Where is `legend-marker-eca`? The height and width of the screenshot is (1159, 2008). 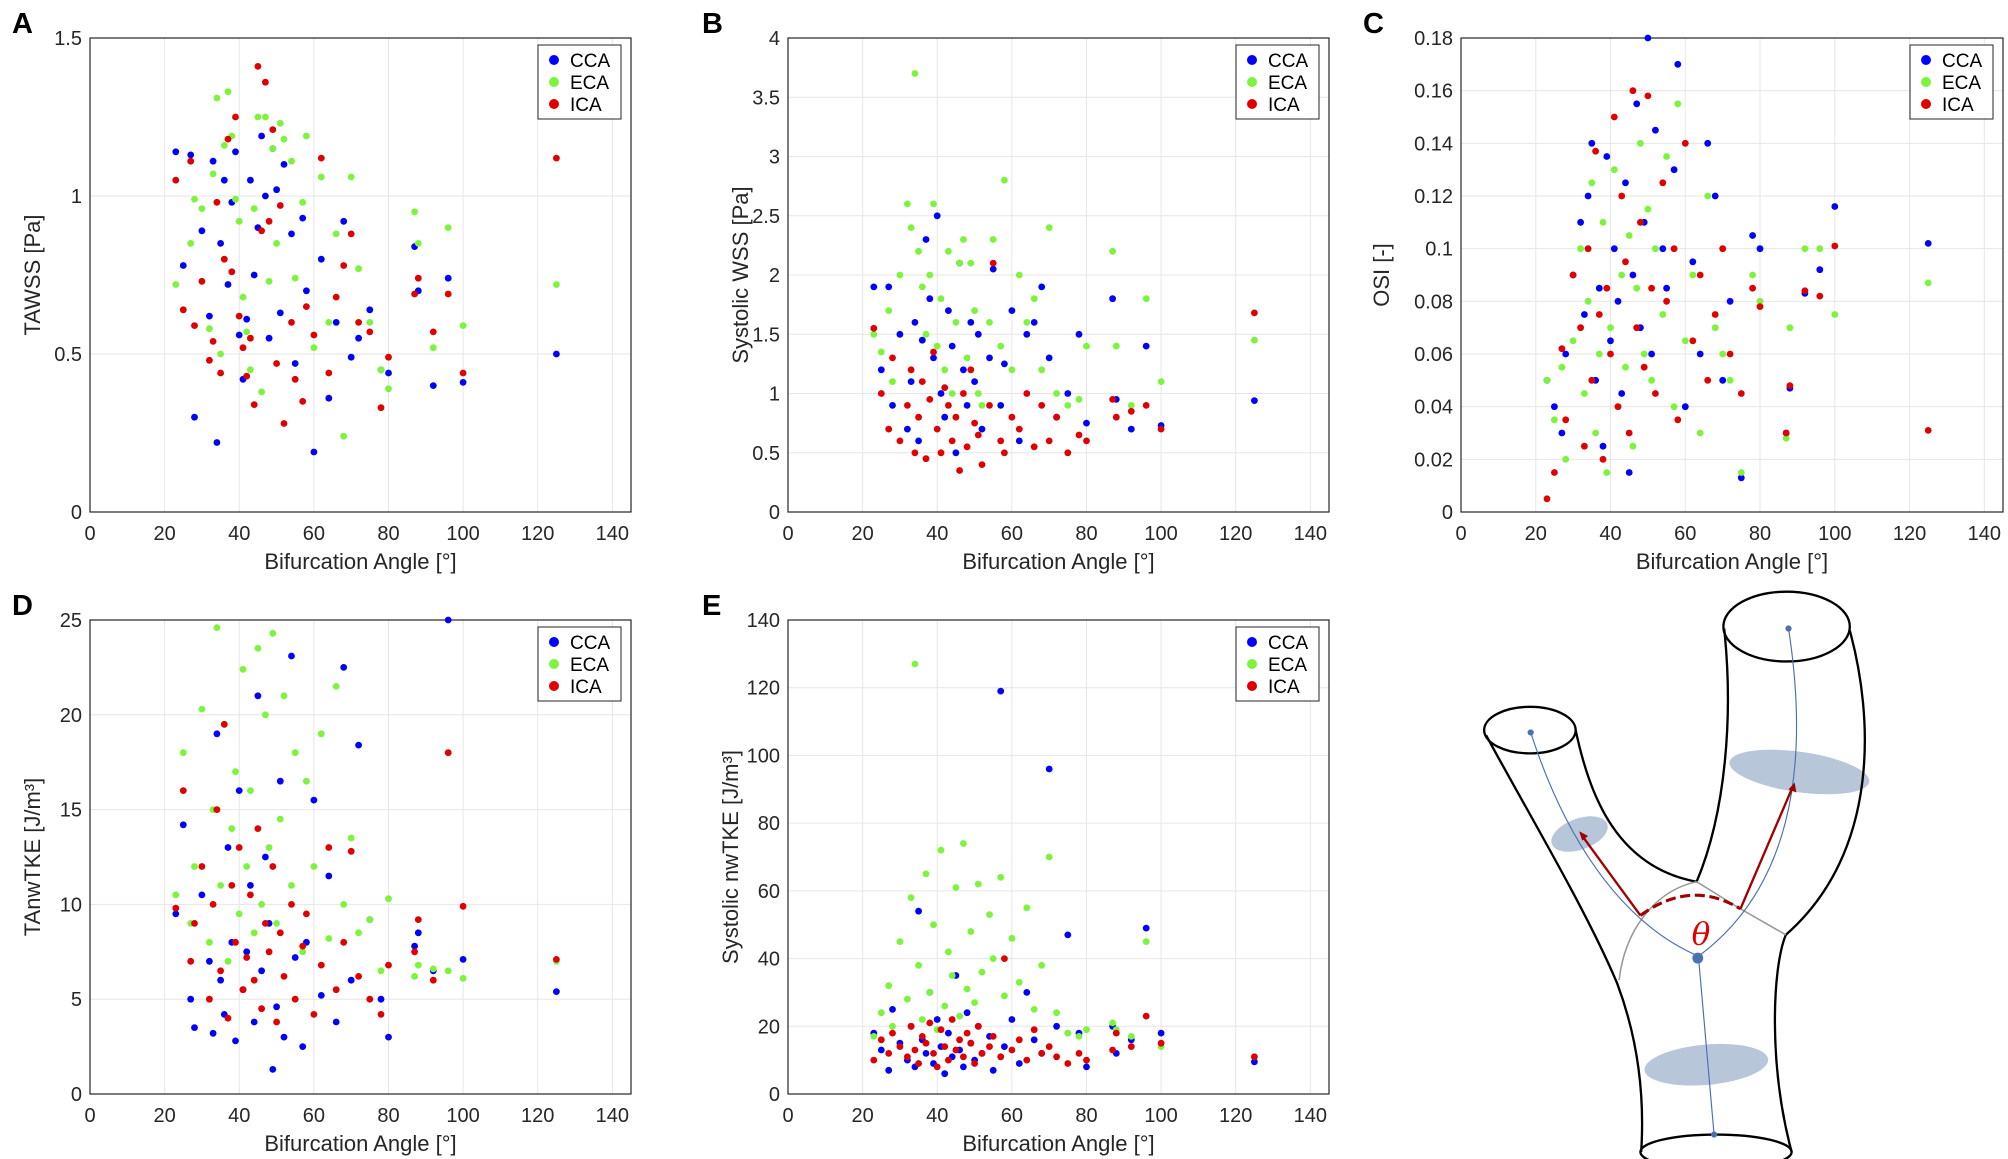 legend-marker-eca is located at coordinates (1926, 82).